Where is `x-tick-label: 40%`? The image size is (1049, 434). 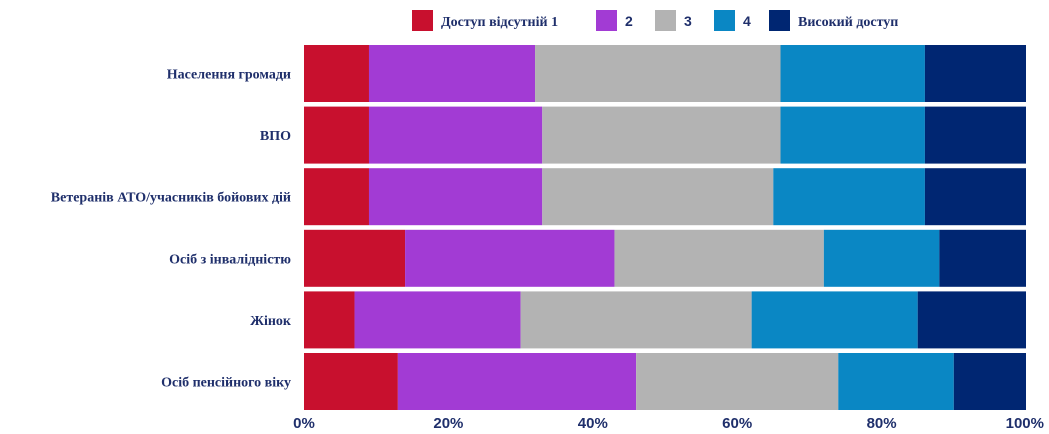 x-tick-label: 40% is located at coordinates (593, 423).